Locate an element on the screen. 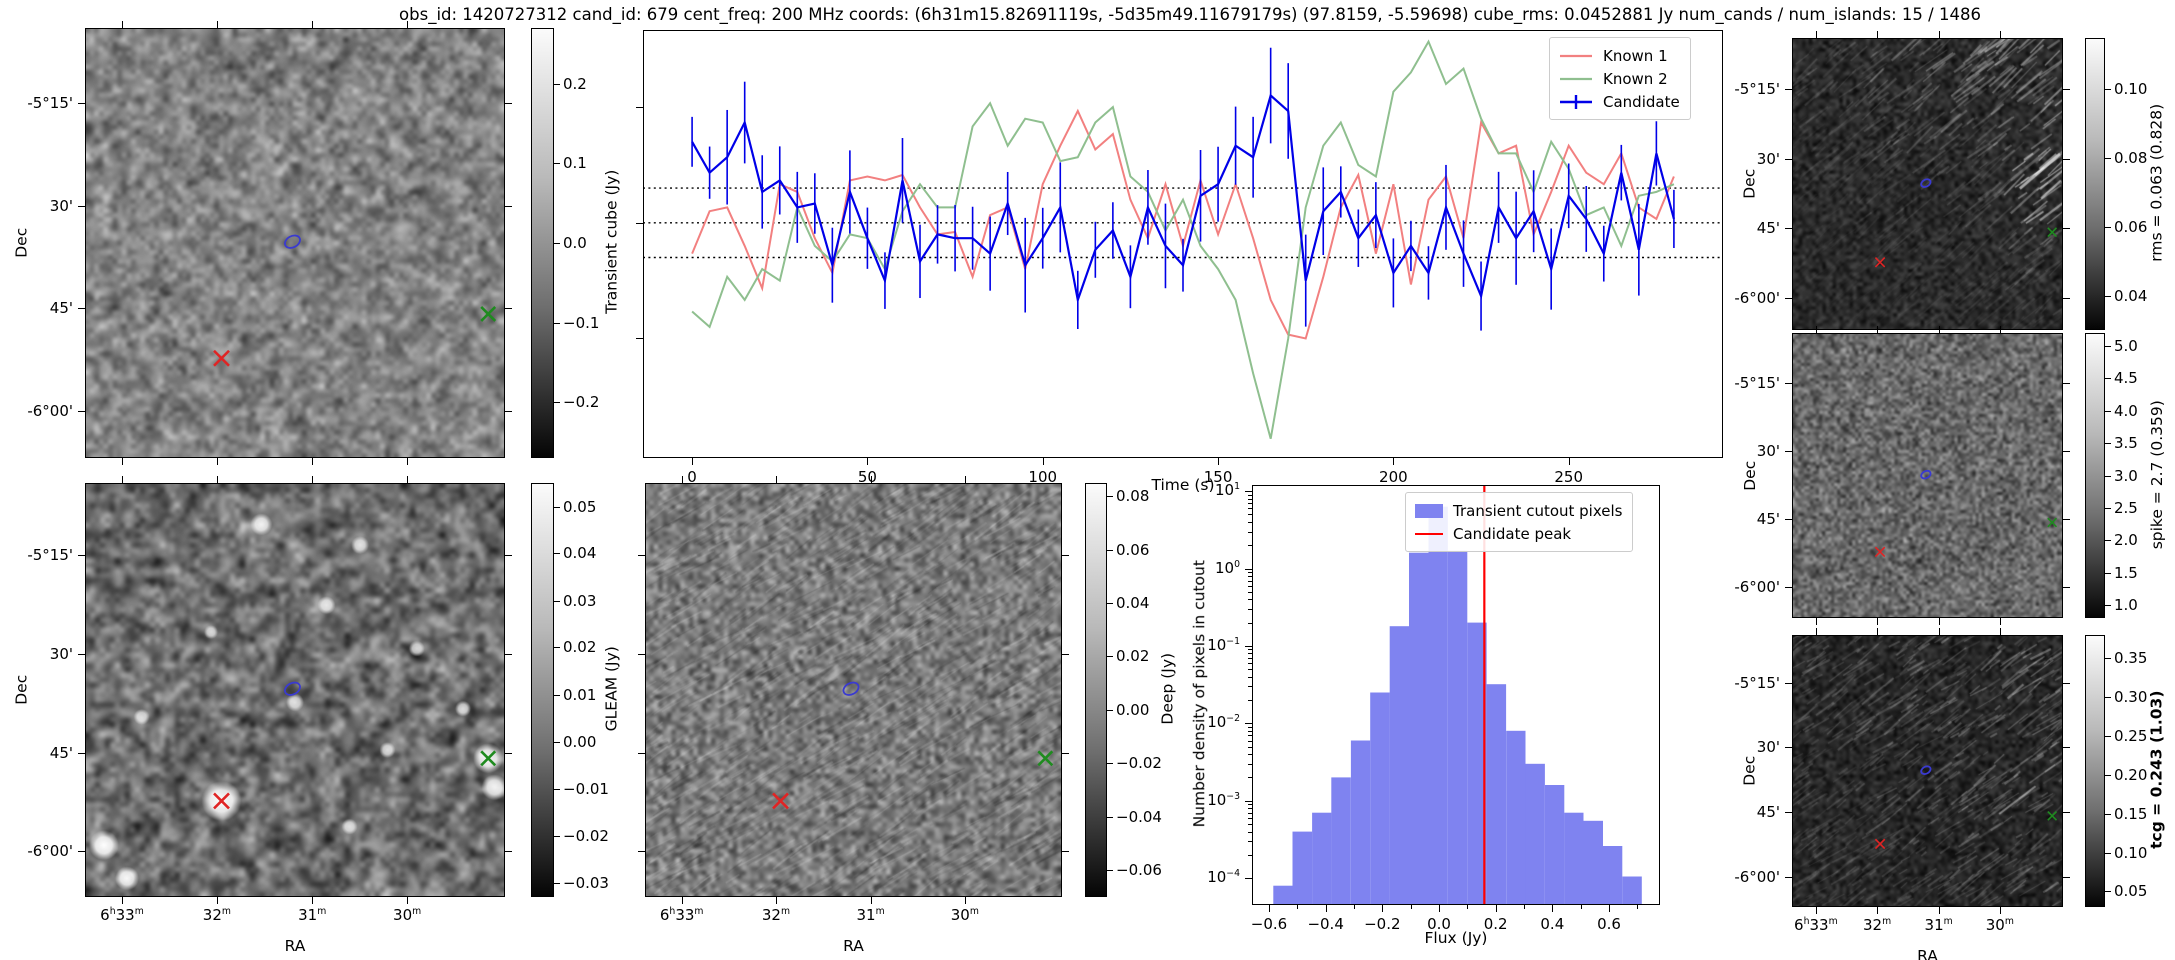 The width and height of the screenshot is (2175, 960). tcg-cb-tick is located at coordinates (2108, 659).